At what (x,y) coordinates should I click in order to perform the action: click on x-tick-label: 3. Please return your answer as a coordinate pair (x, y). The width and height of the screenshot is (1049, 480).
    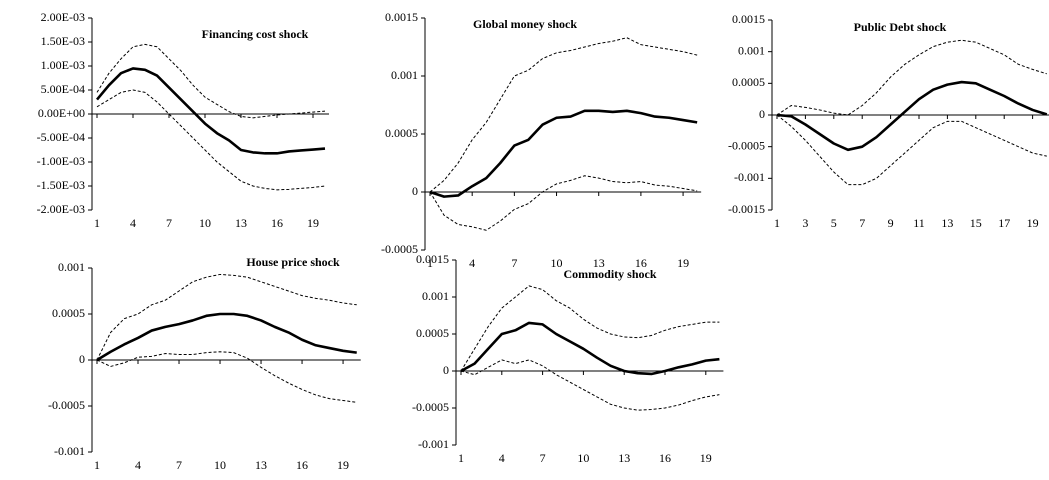
    Looking at the image, I should click on (805, 223).